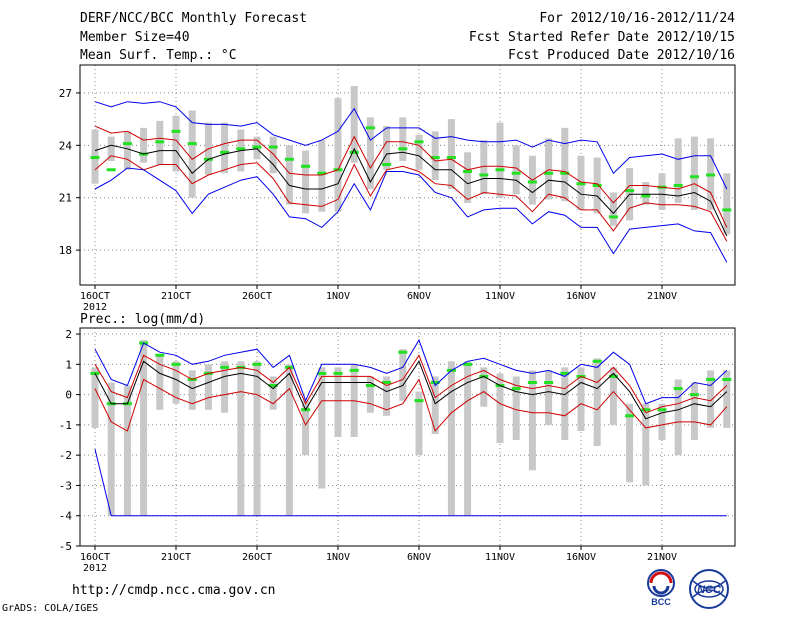 This screenshot has width=800, height=618. What do you see at coordinates (158, 55) in the screenshot?
I see `temperature-panel-title: Mean Surf. Temp.: °C` at bounding box center [158, 55].